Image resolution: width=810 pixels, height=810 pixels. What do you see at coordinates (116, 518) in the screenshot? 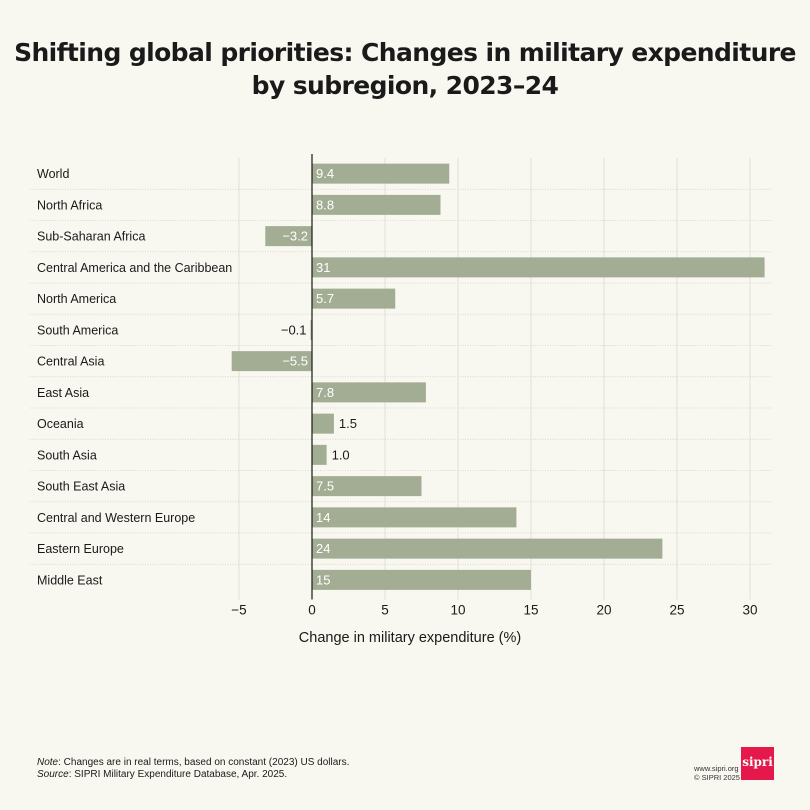
I see `category-label: Central and Western Europe` at bounding box center [116, 518].